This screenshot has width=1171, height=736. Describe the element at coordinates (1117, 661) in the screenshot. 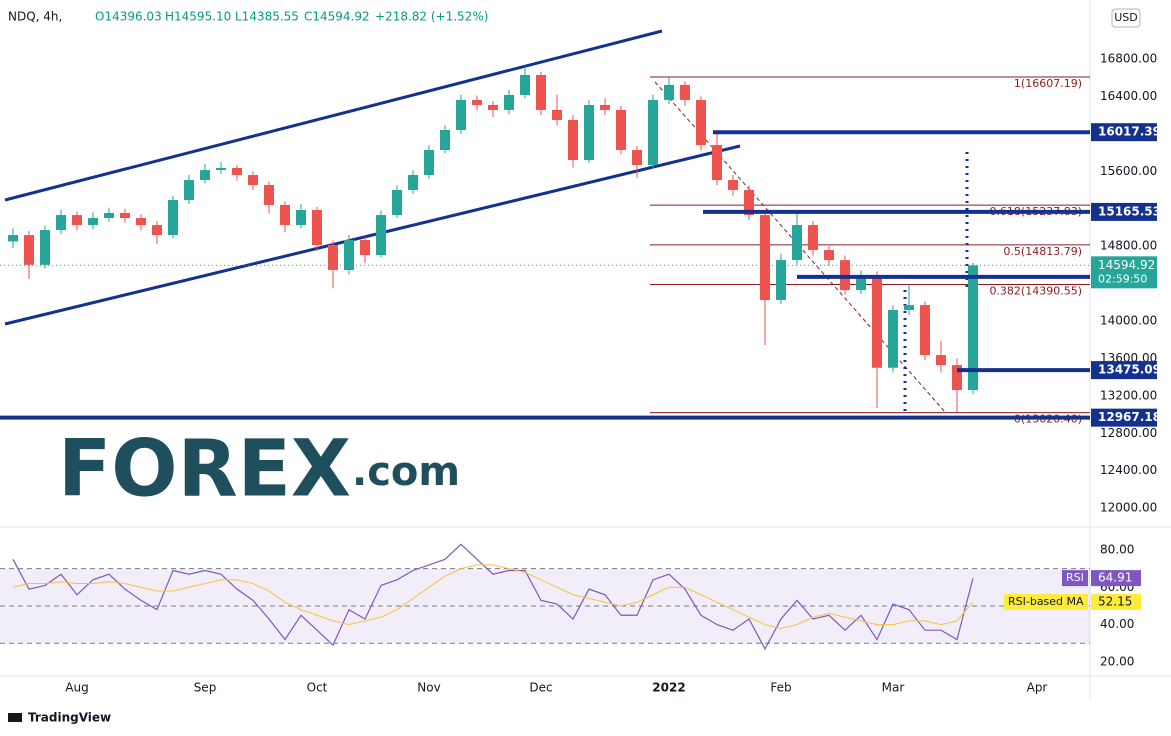

I see `y-tick-label: 20.00` at that location.